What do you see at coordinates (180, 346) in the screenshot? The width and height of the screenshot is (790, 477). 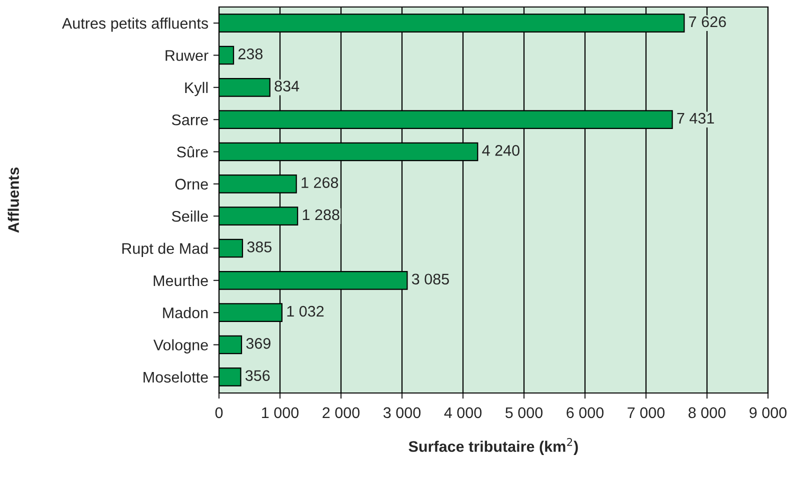 I see `y-tick-label: Vologne` at bounding box center [180, 346].